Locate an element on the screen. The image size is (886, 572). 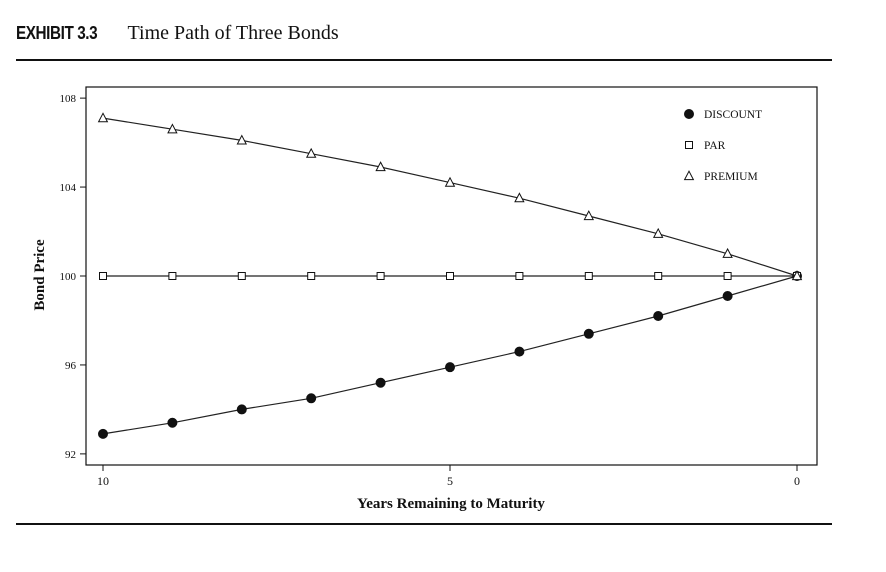
legend-label-discount: DISCOUNT is located at coordinates (733, 115).